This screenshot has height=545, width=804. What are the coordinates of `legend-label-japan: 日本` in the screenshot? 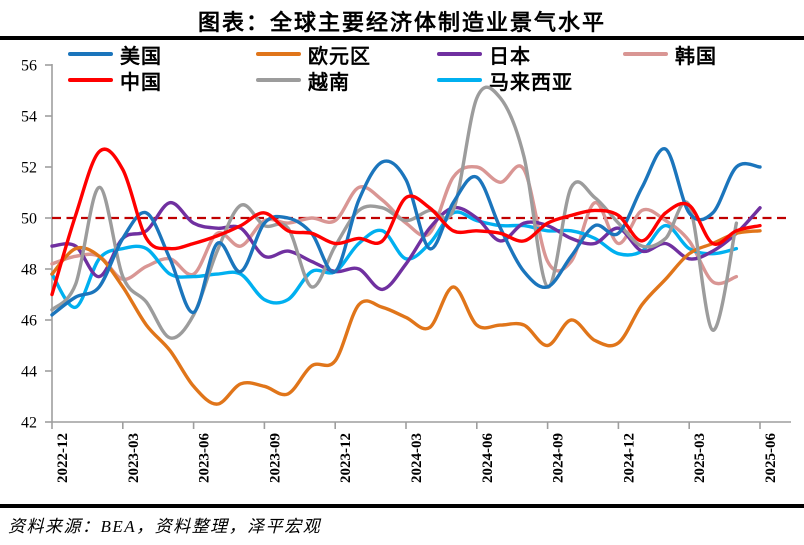 It's located at (510, 56).